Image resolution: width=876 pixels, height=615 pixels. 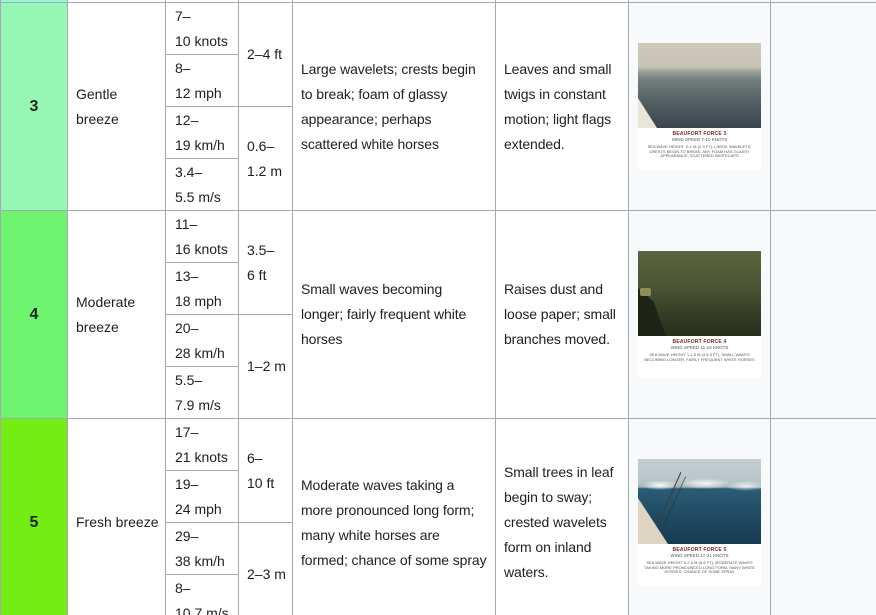 What do you see at coordinates (699, 555) in the screenshot?
I see `photo-caption-subtitle: WIND SPEED 17-21 KNOTS` at bounding box center [699, 555].